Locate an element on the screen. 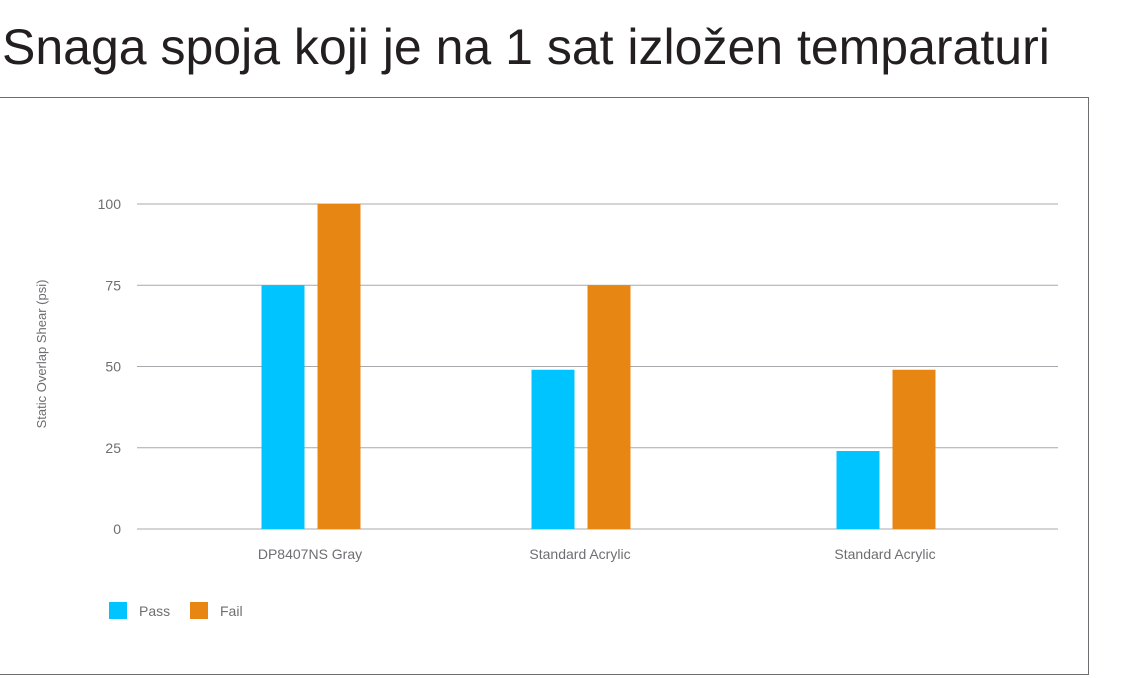  legend-swatch-pass is located at coordinates (118, 610).